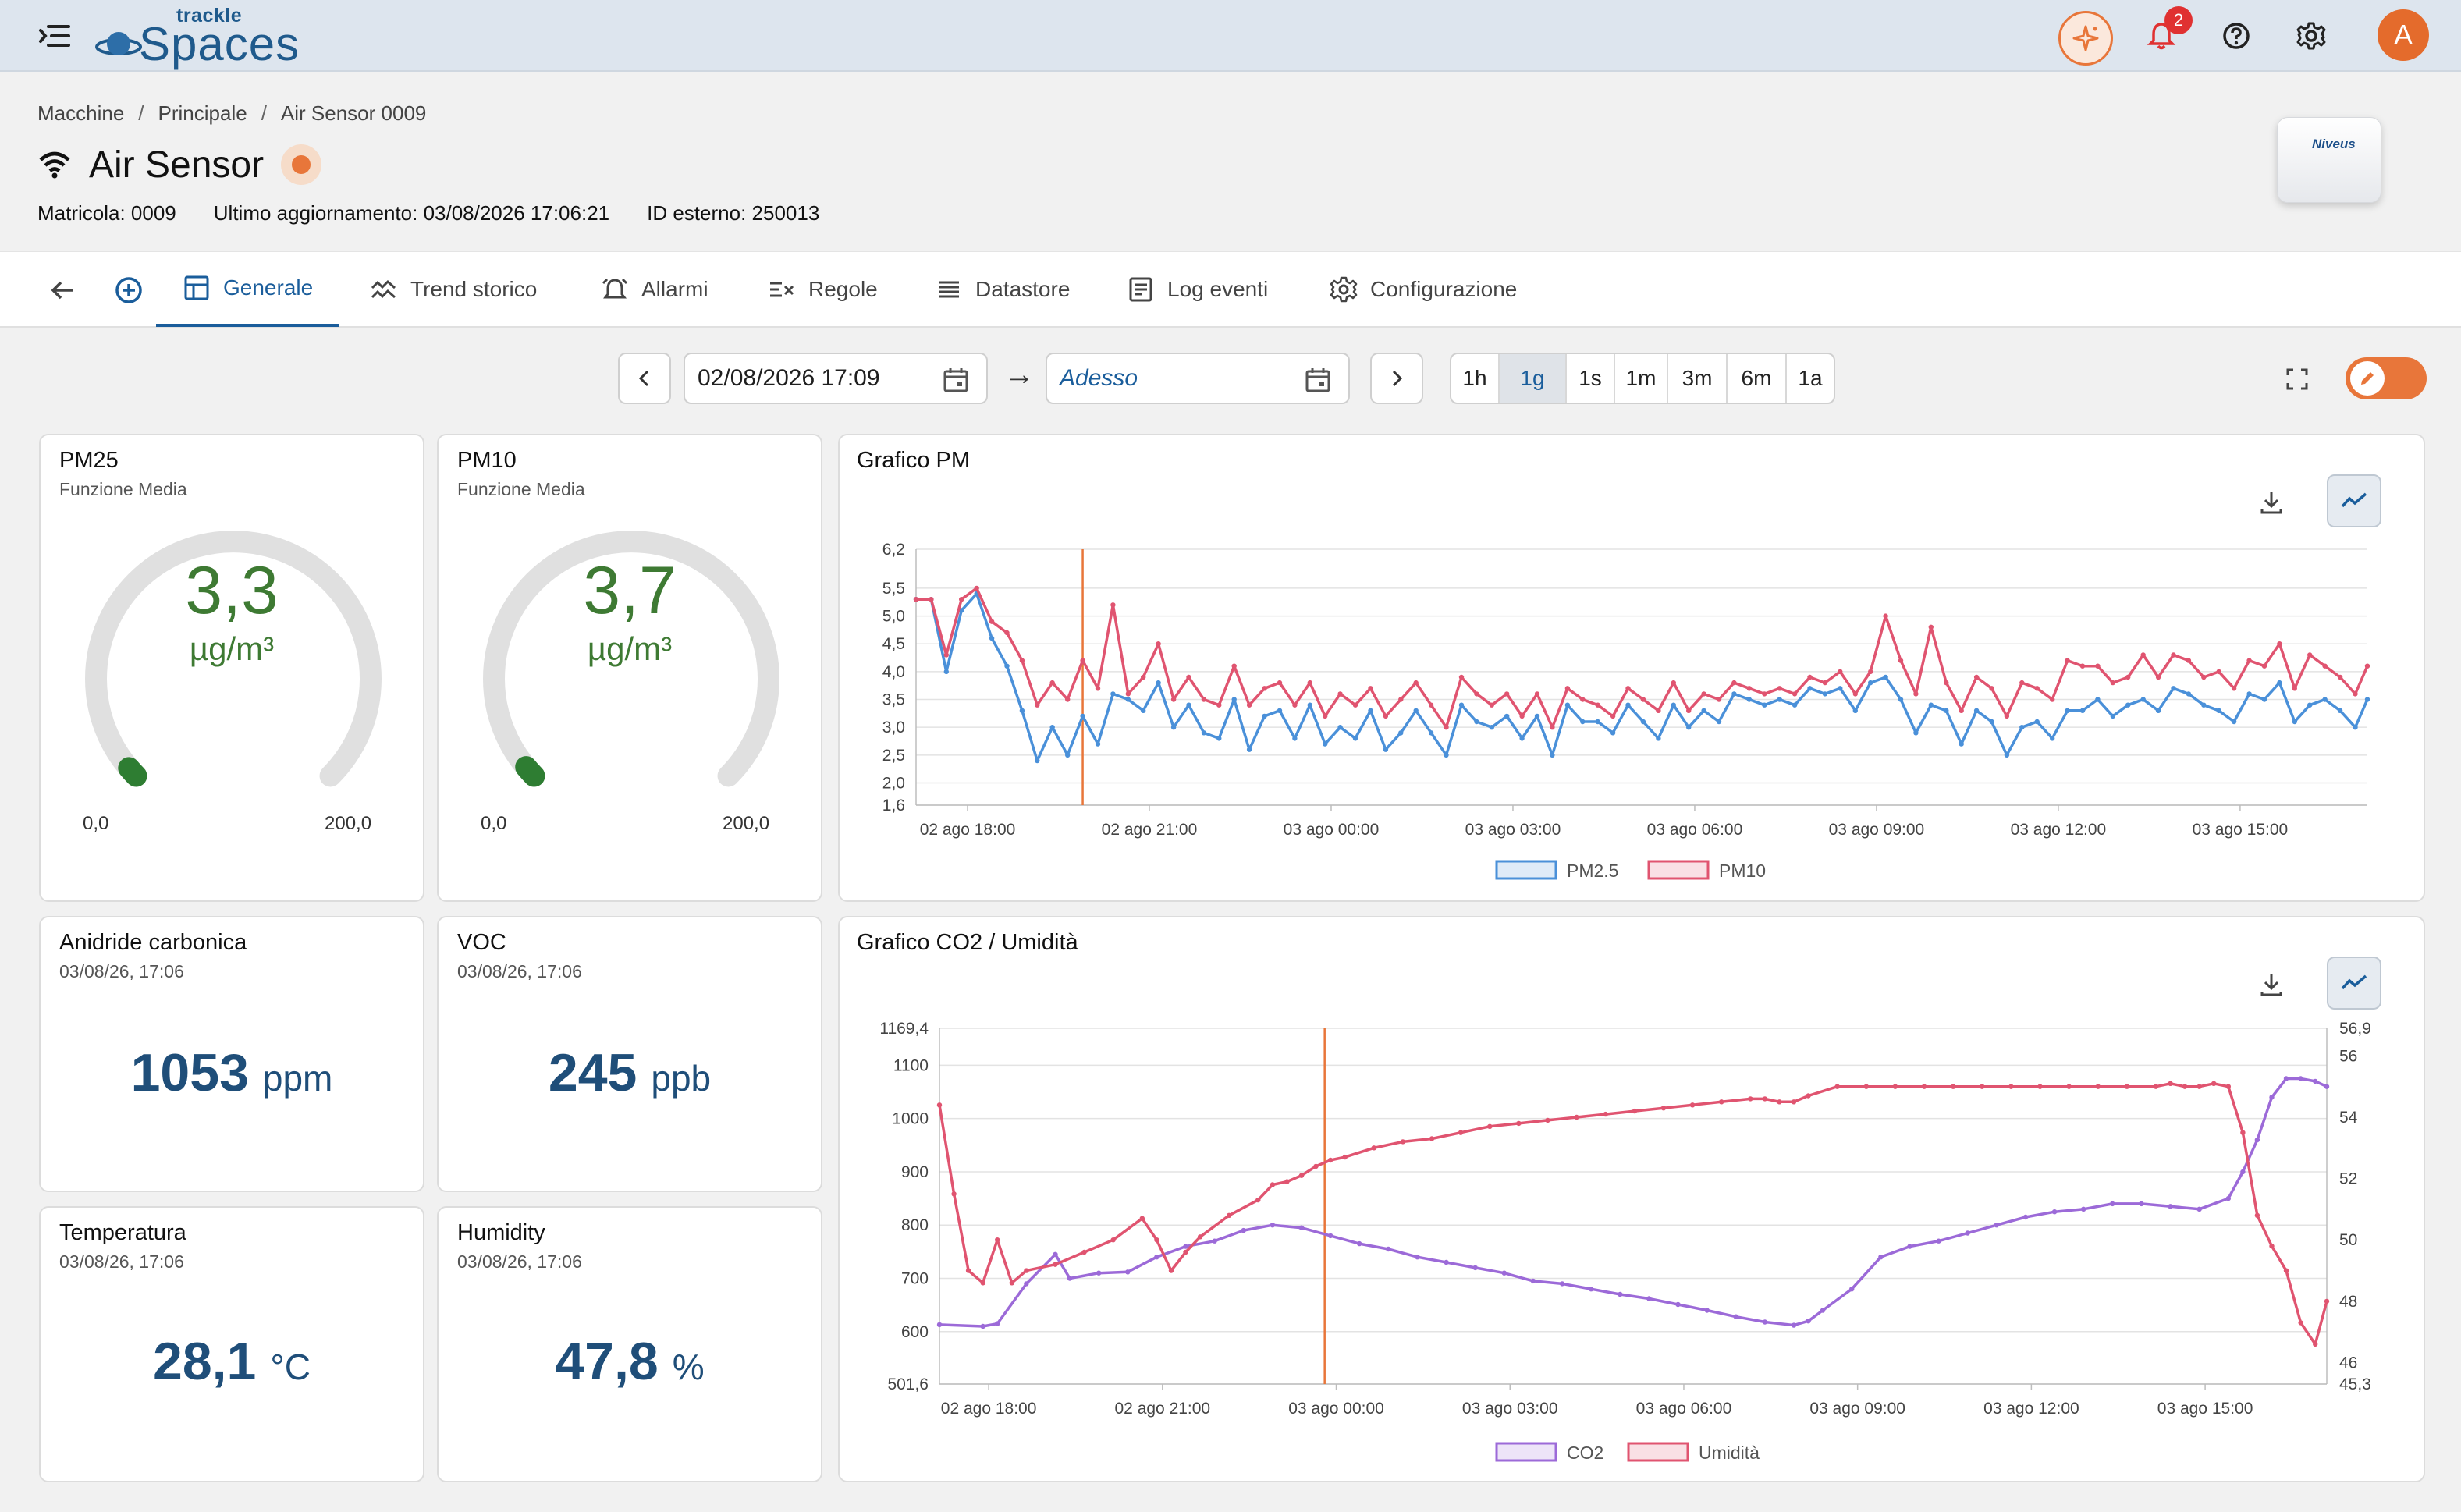  Describe the element at coordinates (2386, 378) in the screenshot. I see `edit-mode-toggle` at that location.